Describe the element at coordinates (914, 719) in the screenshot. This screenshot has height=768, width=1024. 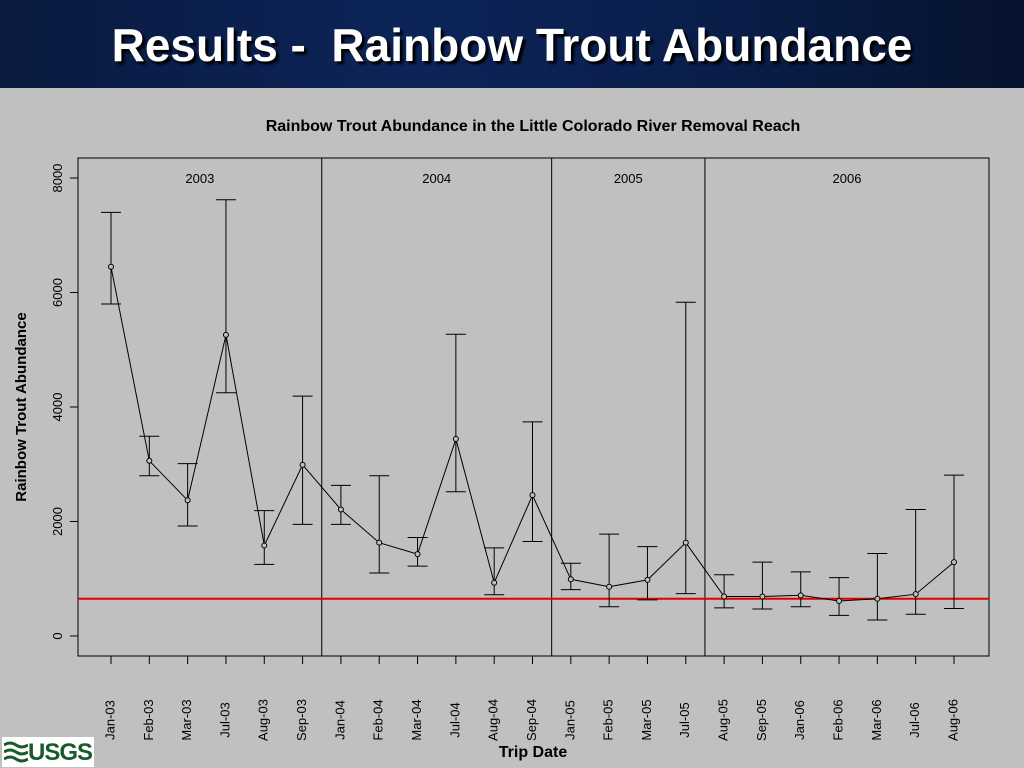
I see `x-tick-label-Jul-06: Jul-06` at that location.